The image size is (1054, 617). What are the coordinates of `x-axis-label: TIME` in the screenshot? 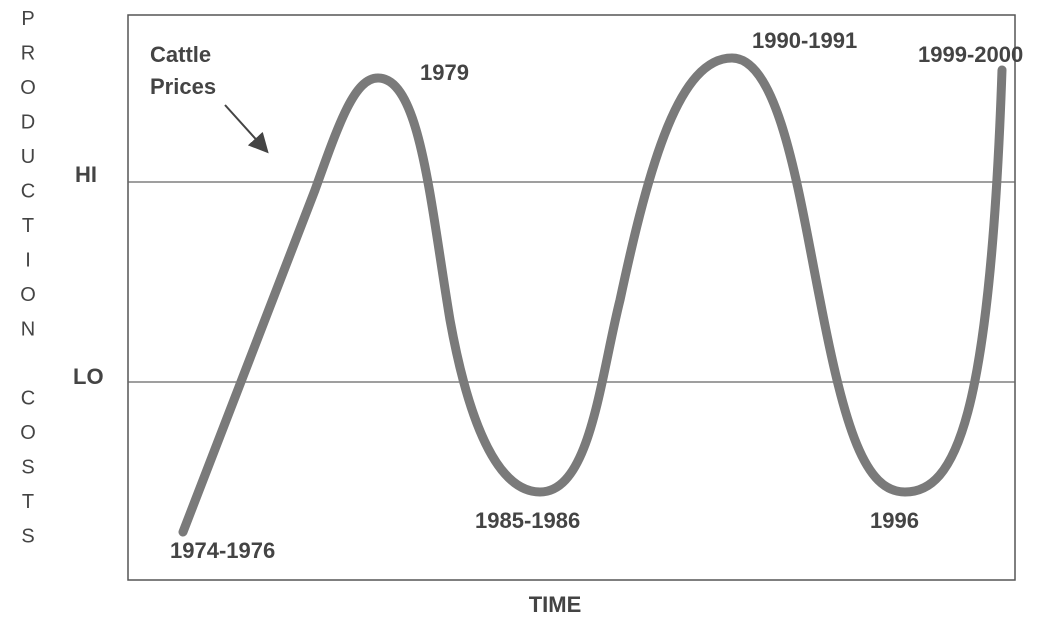 It's located at (555, 604).